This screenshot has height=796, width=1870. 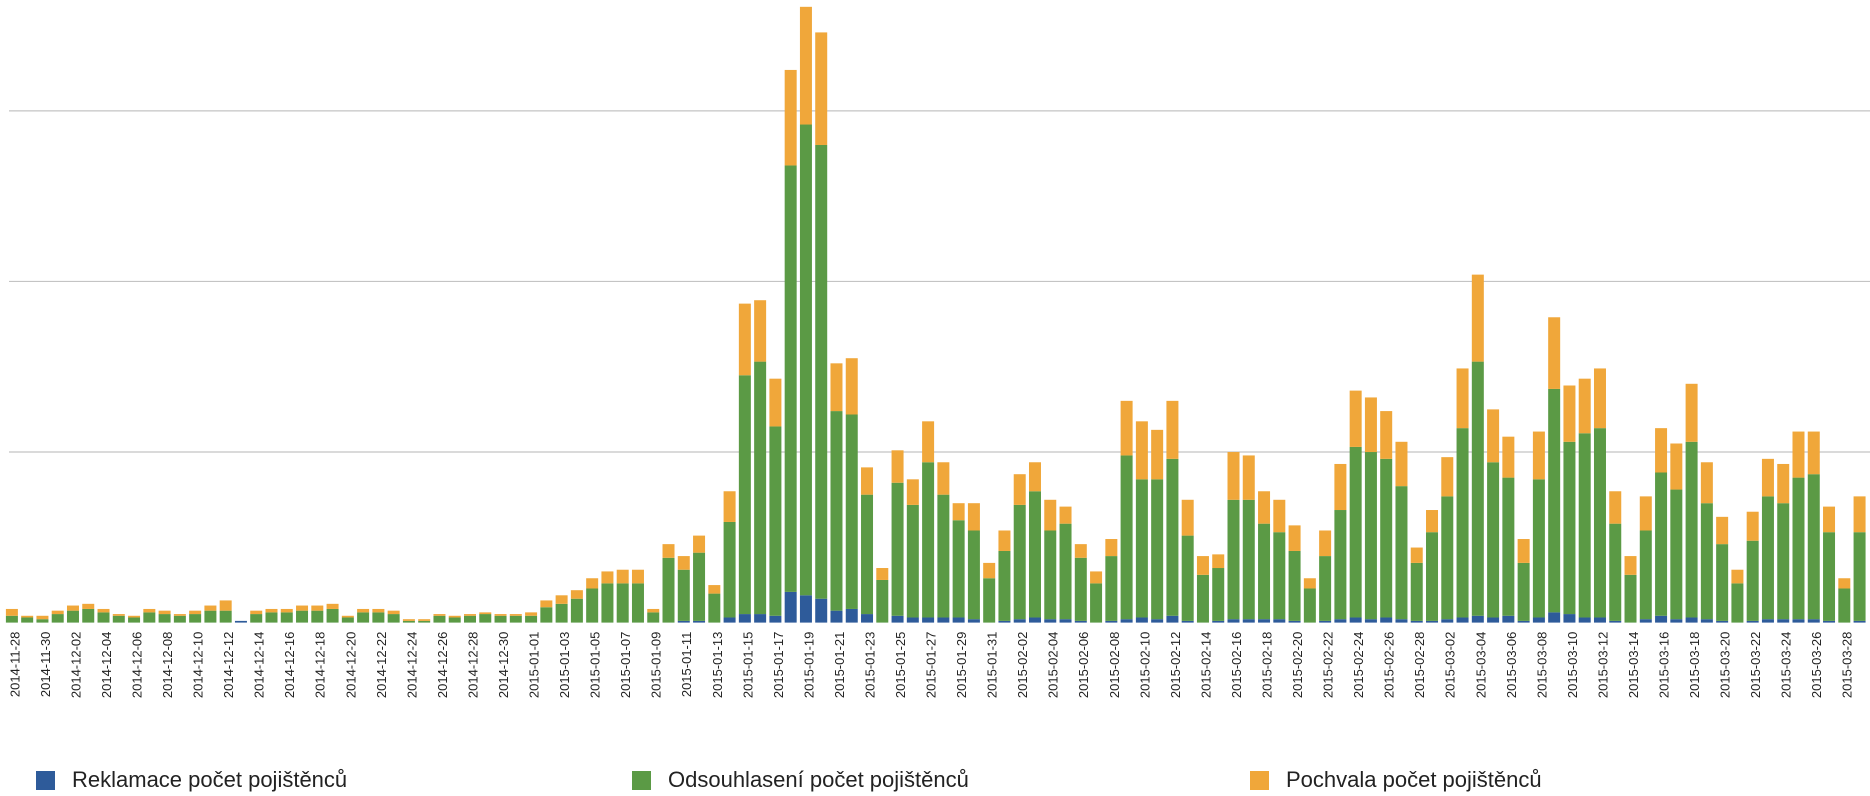 What do you see at coordinates (289, 665) in the screenshot?
I see `x-tick-label: 2014-12-16` at bounding box center [289, 665].